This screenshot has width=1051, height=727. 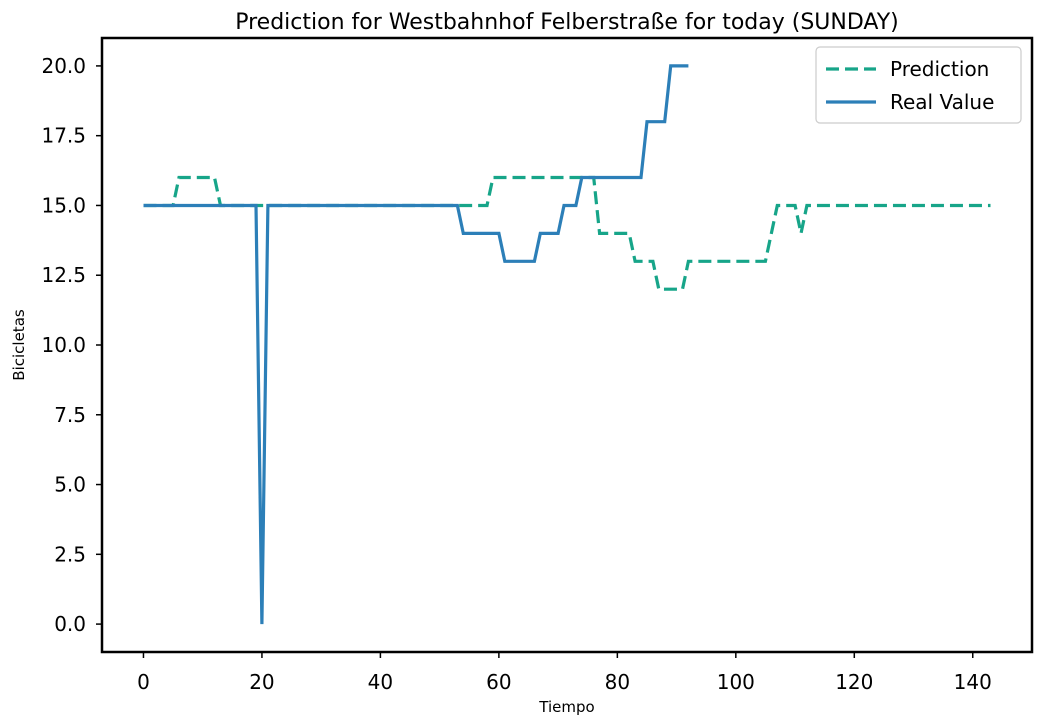 I want to click on x-tick-label: 0, so click(x=143, y=682).